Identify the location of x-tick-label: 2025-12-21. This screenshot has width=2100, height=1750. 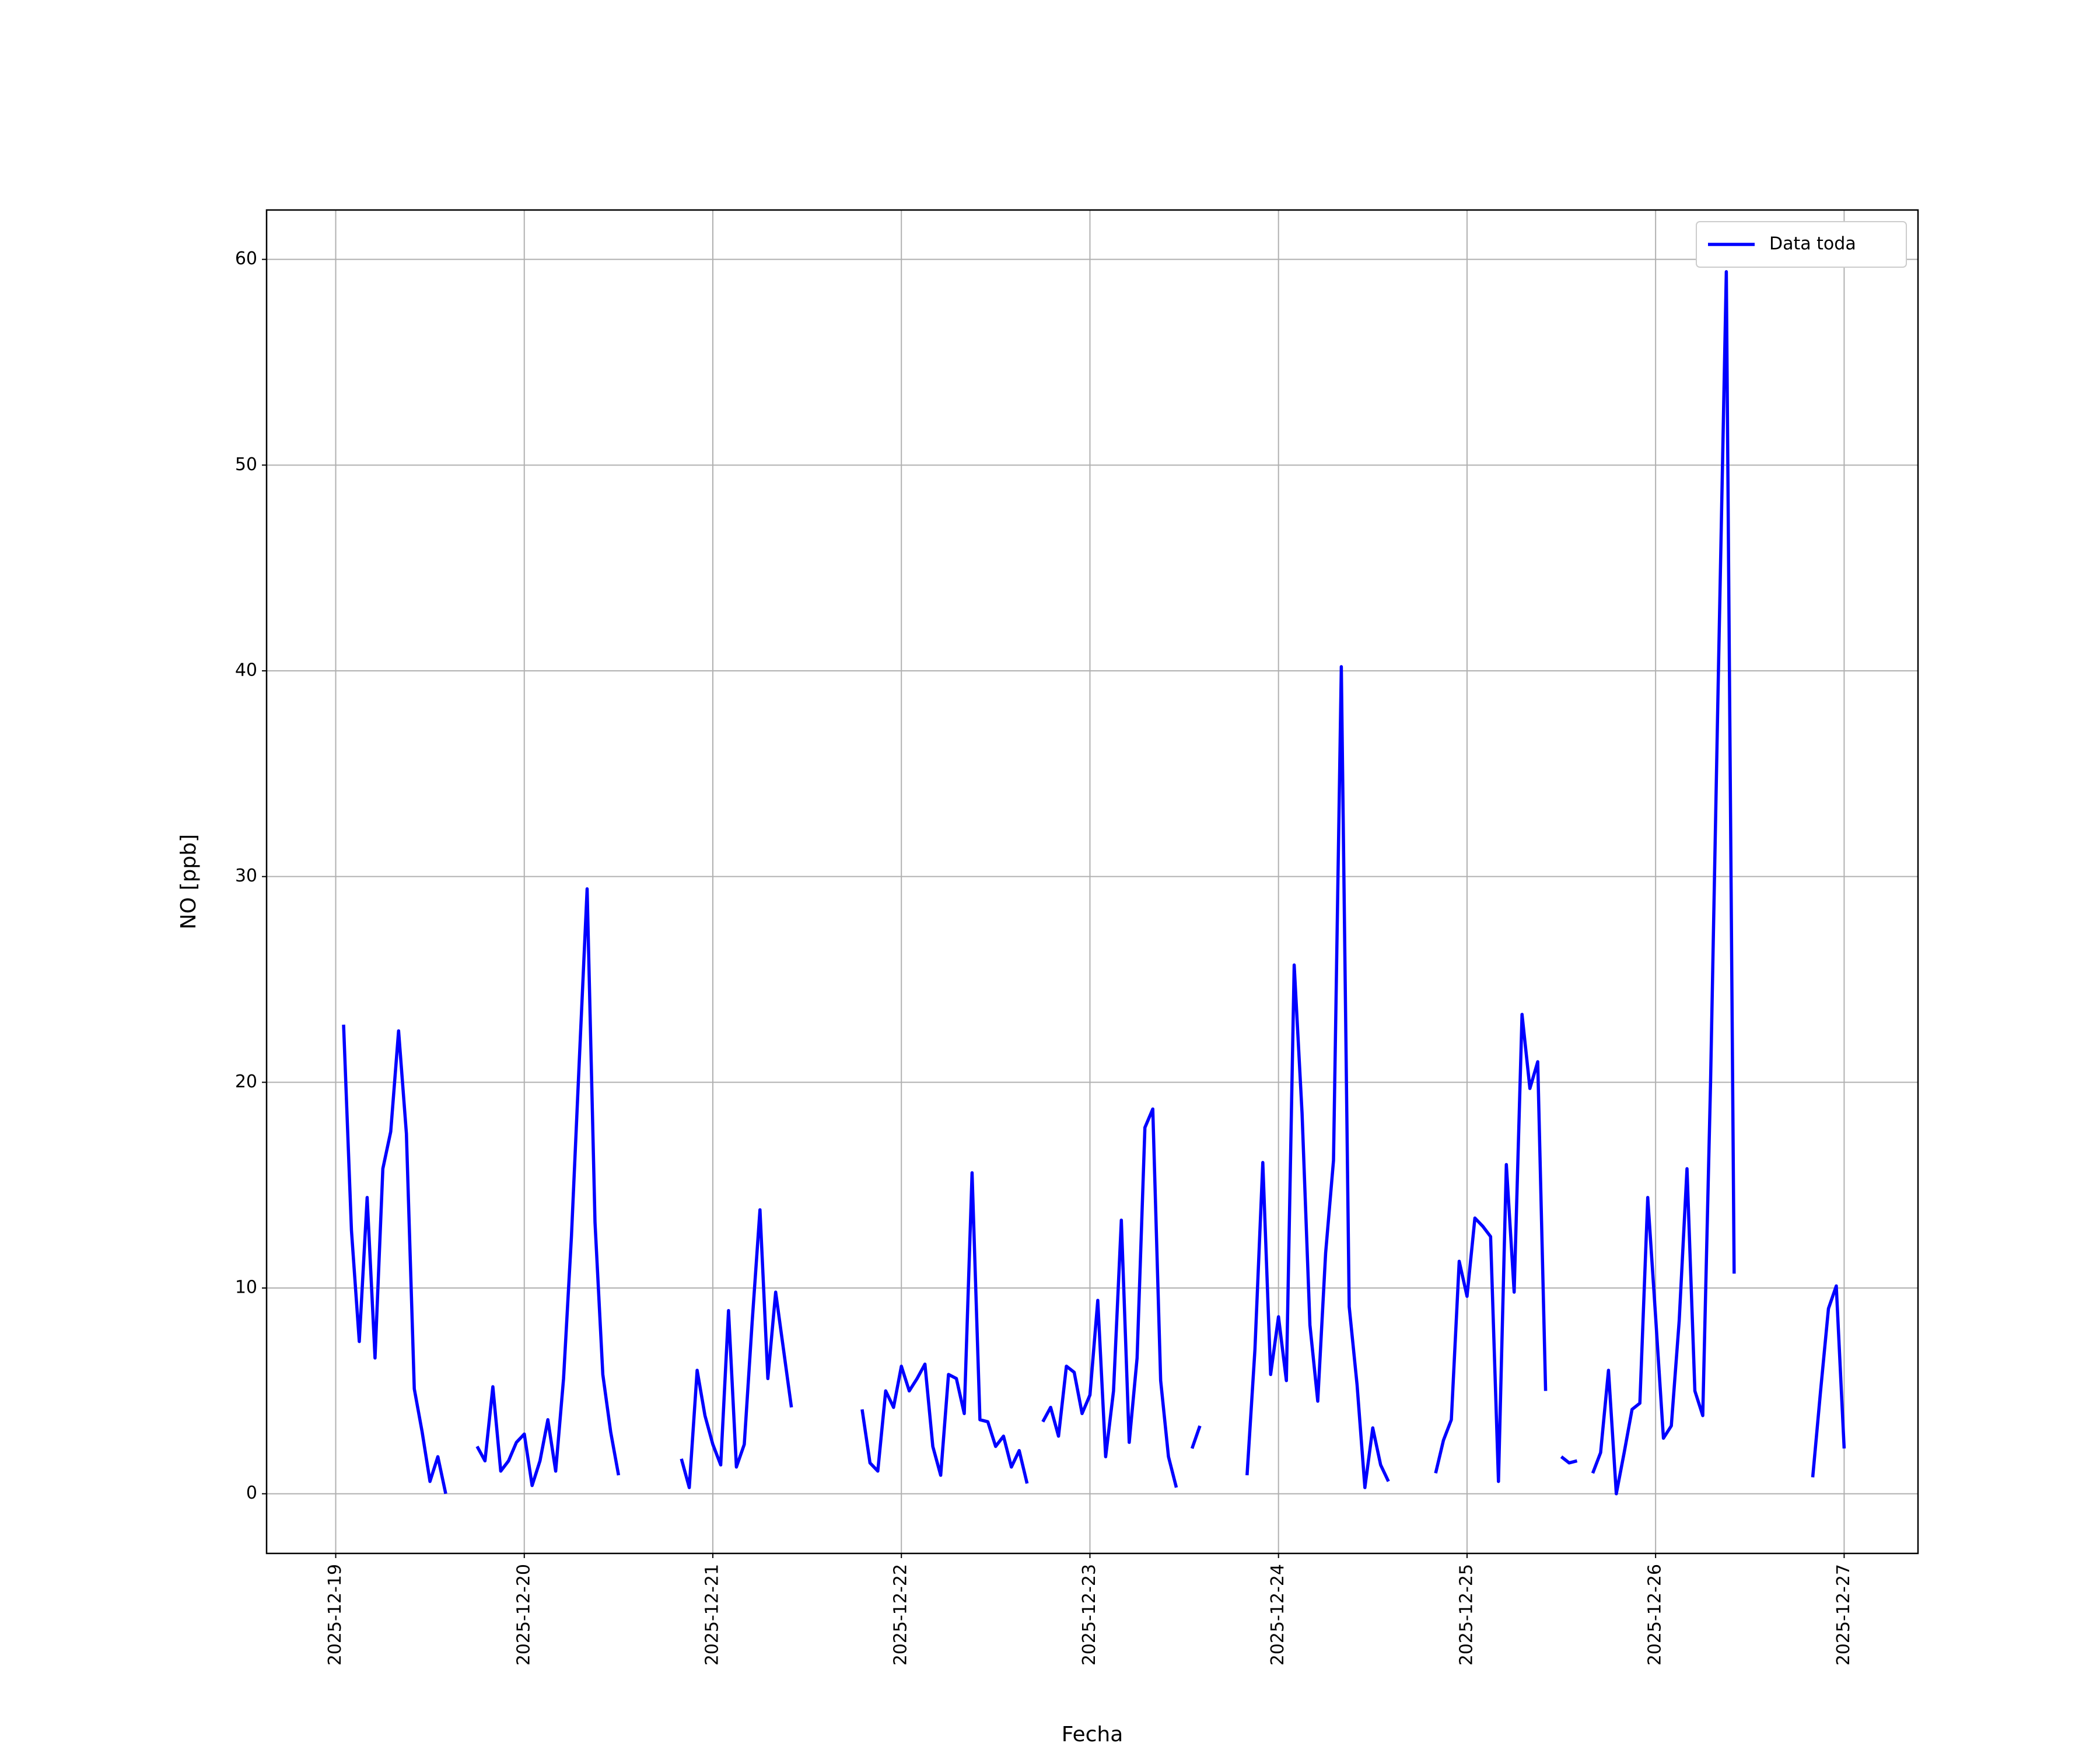
(712, 1615).